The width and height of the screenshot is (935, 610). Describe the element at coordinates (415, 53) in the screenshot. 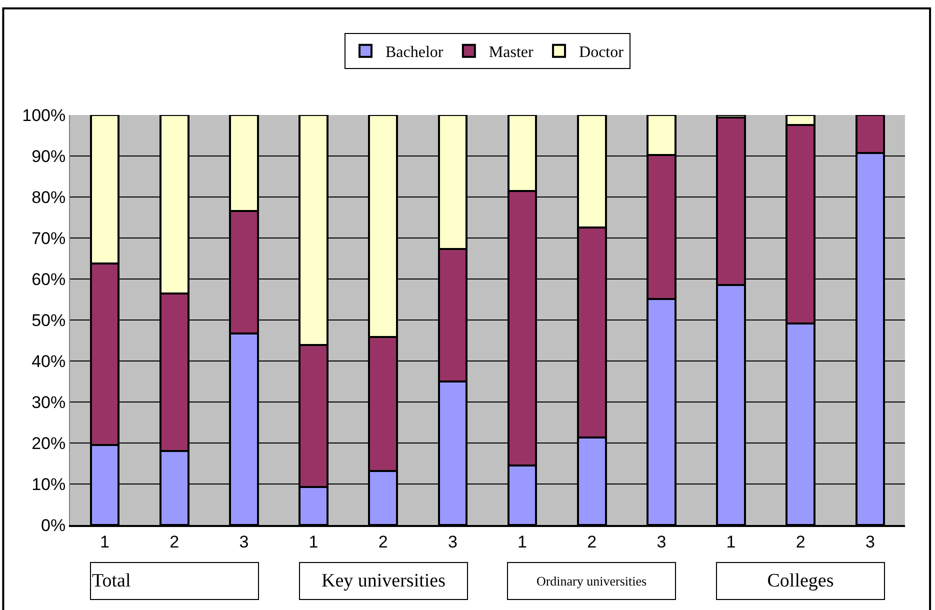

I see `legend-label: Bachelor` at that location.